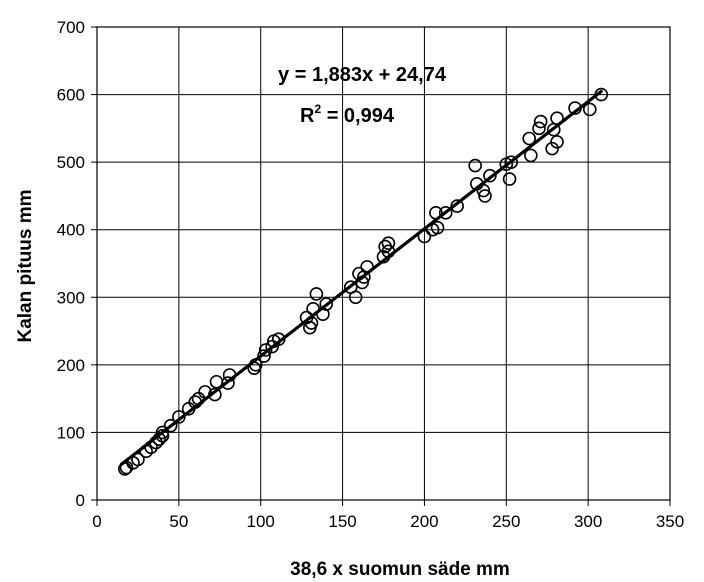 Image resolution: width=704 pixels, height=582 pixels. I want to click on x-axis-ticks: 0 50 100 150 200 250 300 350, so click(388, 515).